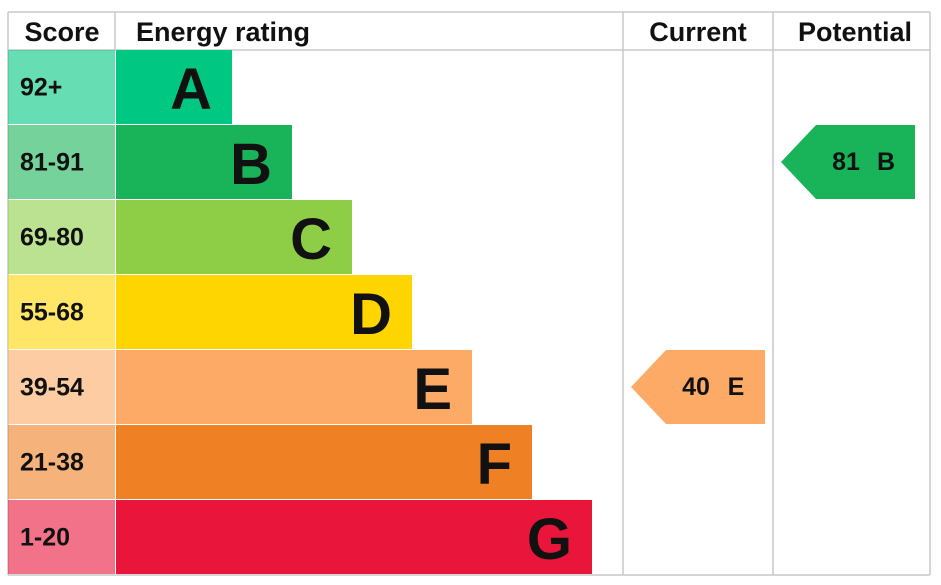  Describe the element at coordinates (61, 32) in the screenshot. I see `header-score: Score` at that location.